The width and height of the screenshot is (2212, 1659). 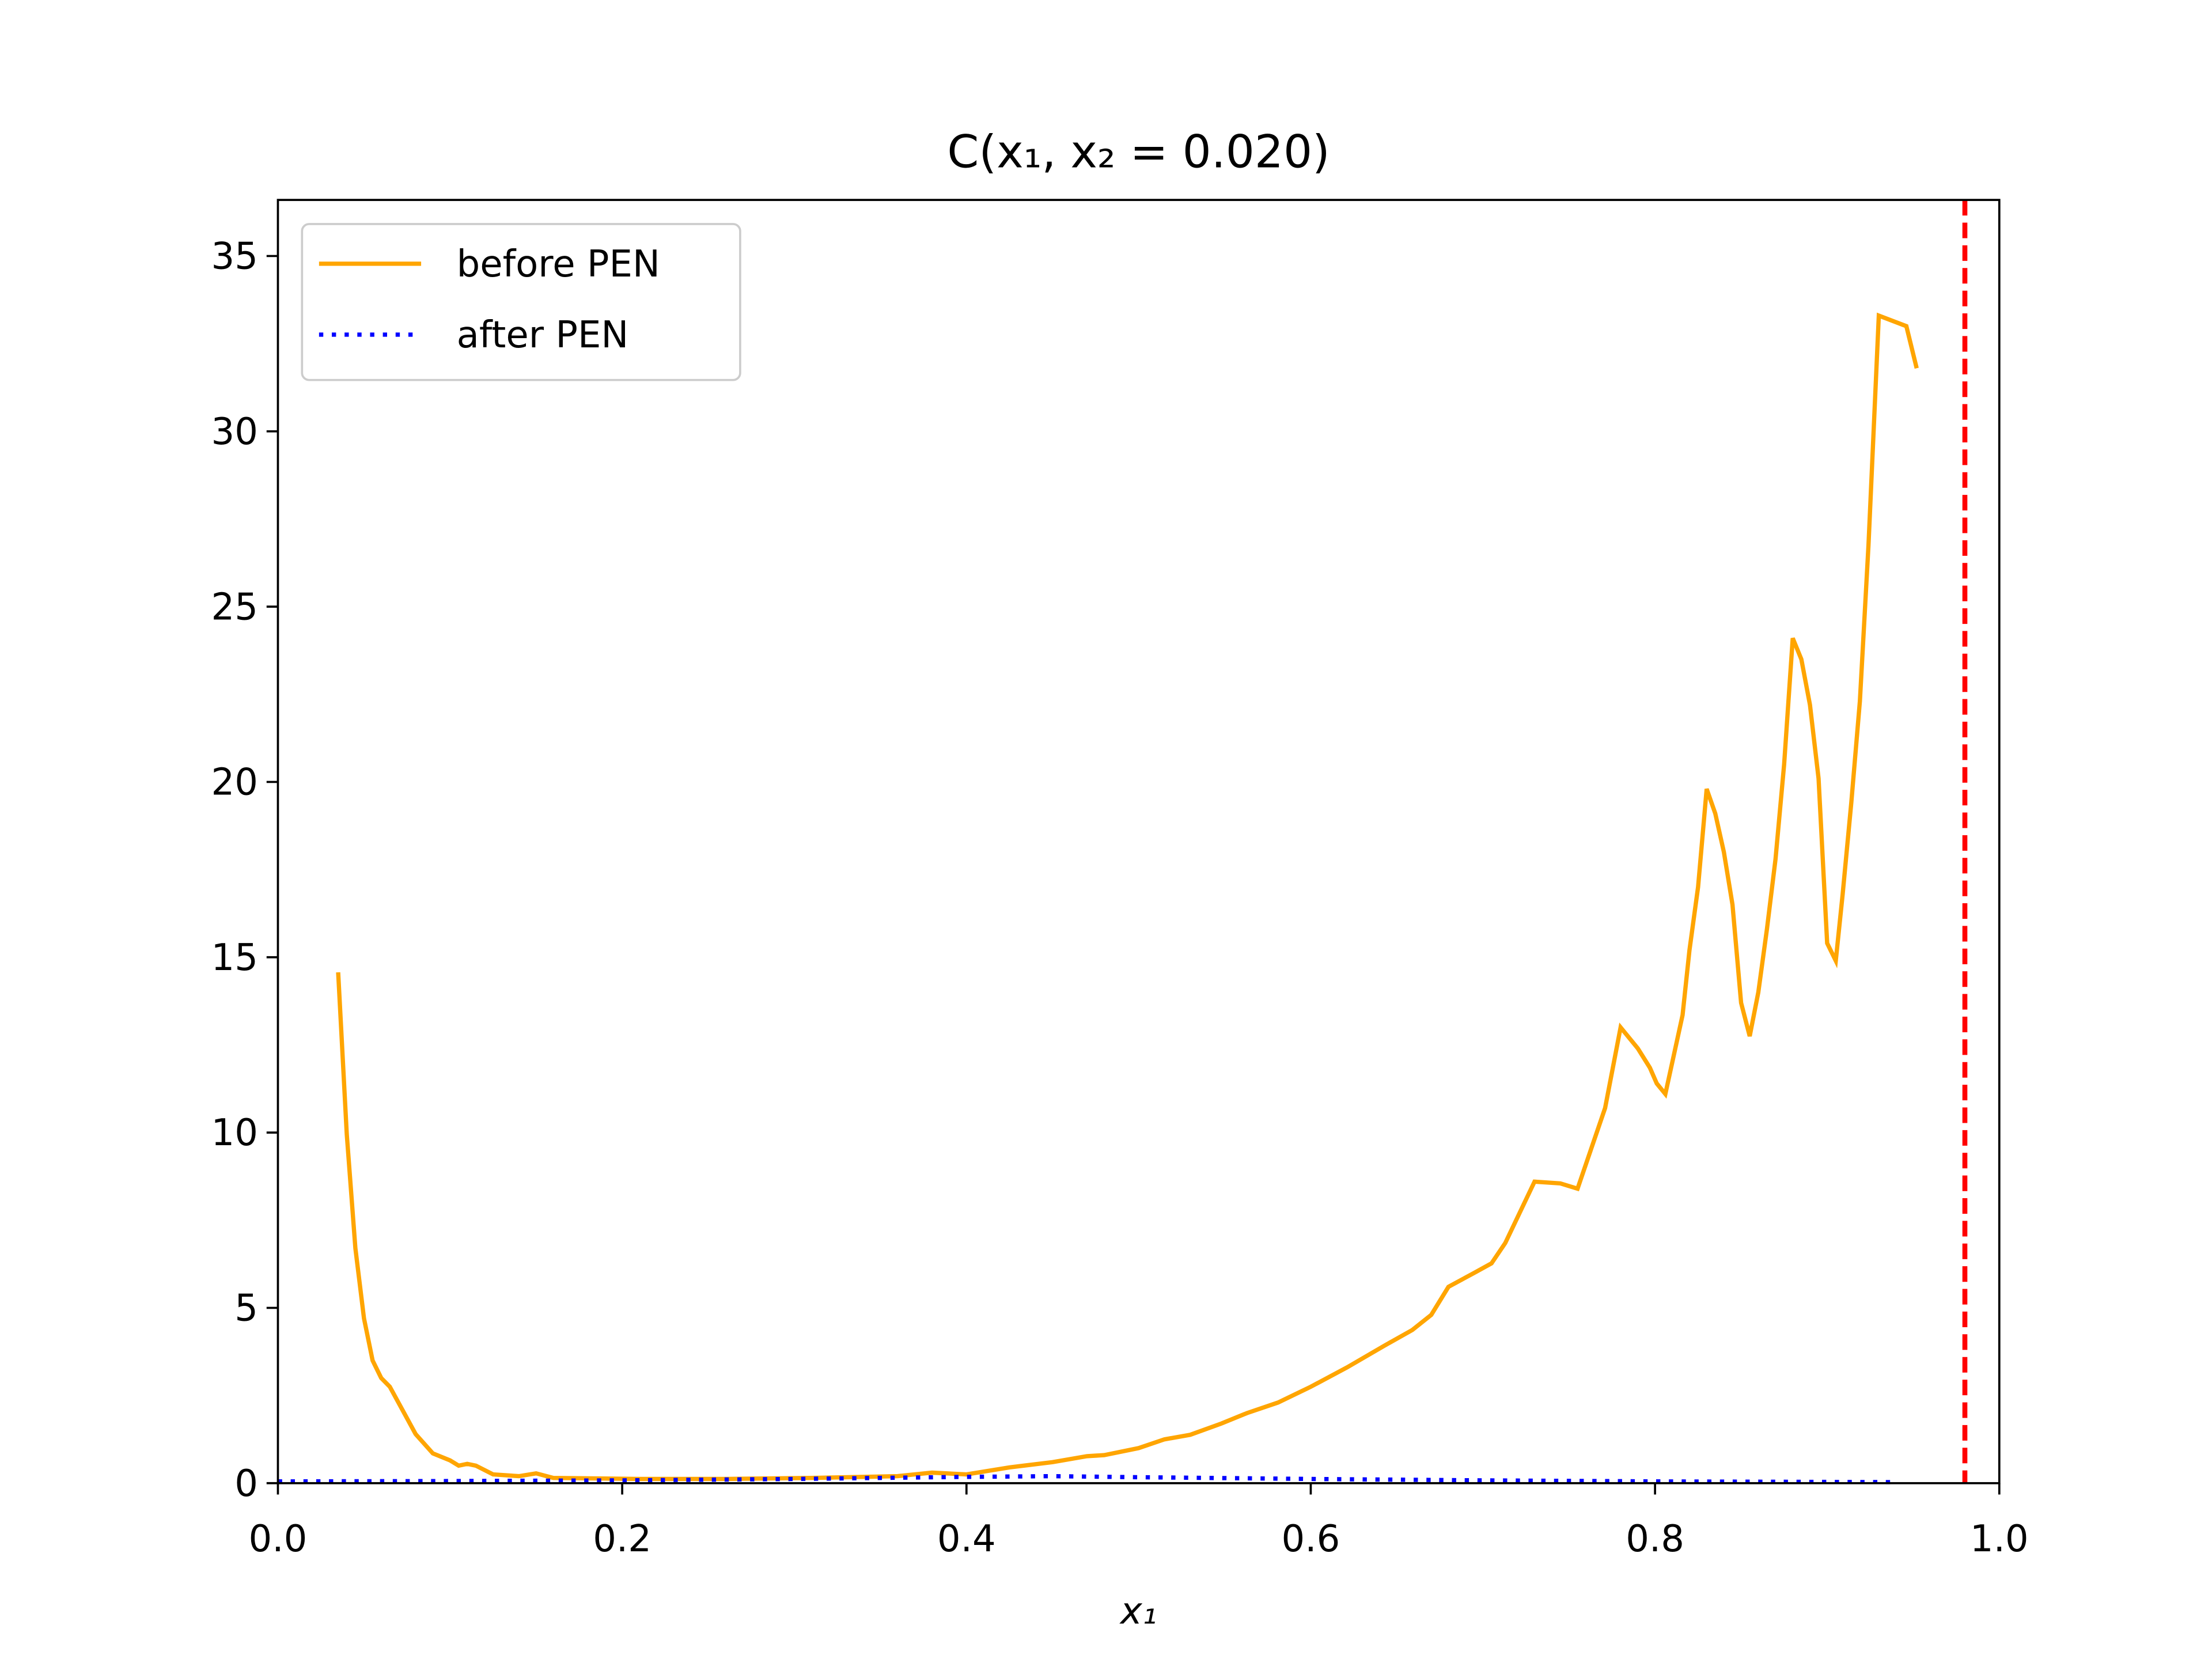 What do you see at coordinates (1655, 1539) in the screenshot?
I see `x-tick-label: 0.8` at bounding box center [1655, 1539].